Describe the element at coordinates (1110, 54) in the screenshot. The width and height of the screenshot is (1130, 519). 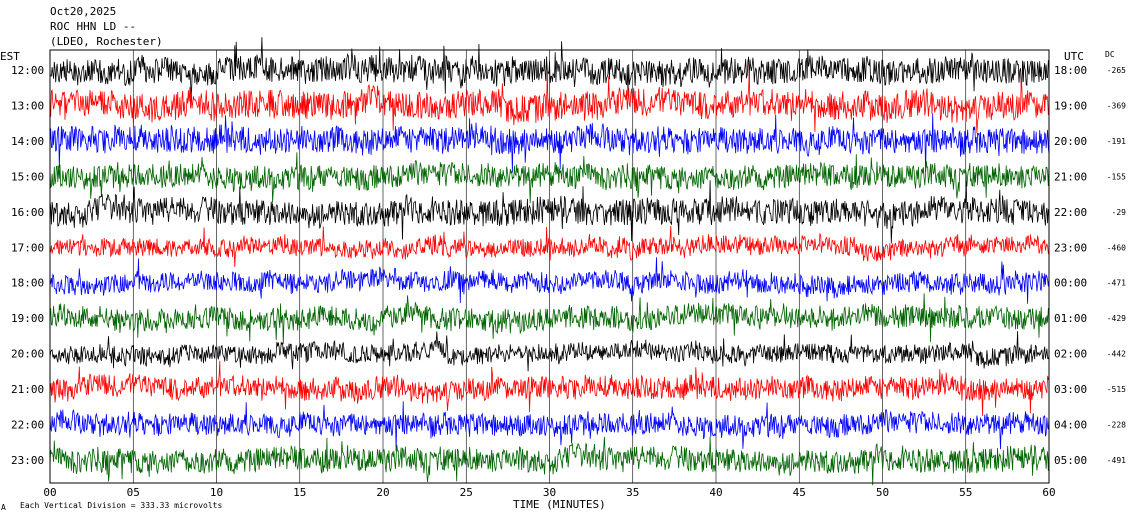
I see `dc-header: DC` at that location.